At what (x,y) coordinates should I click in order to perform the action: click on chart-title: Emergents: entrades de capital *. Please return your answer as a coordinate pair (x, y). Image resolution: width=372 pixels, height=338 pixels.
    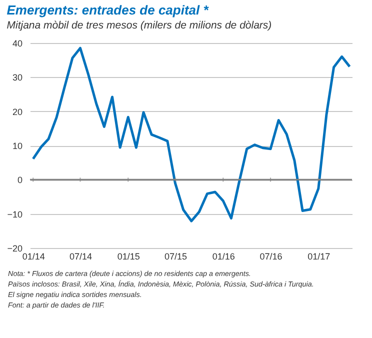
    Looking at the image, I should click on (108, 10).